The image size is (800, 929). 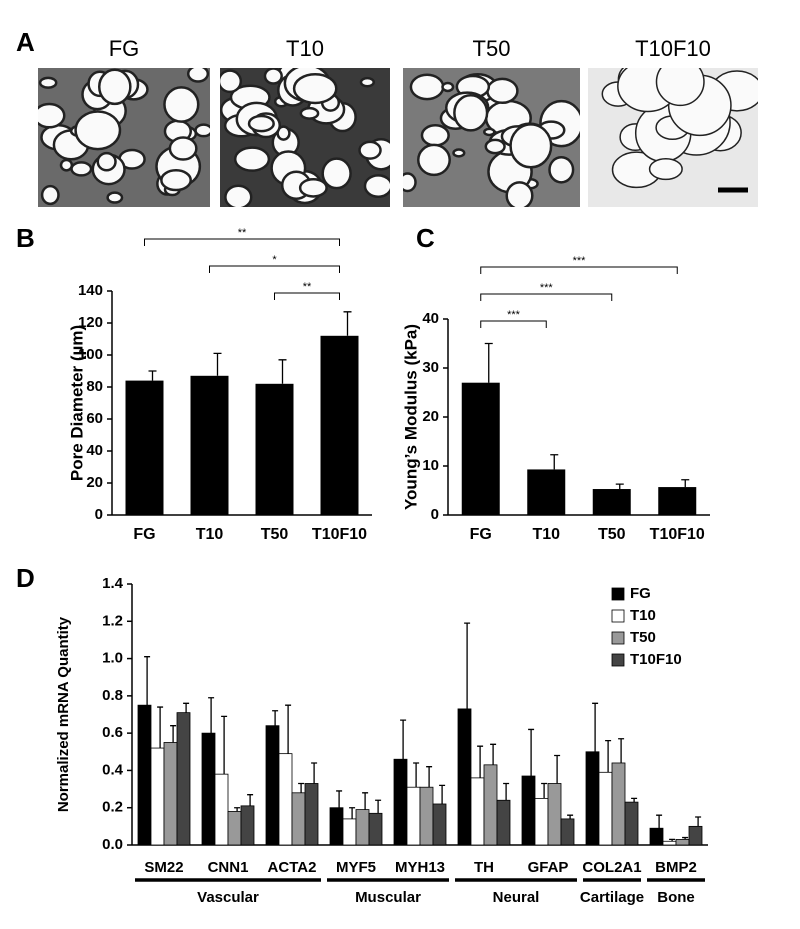 What do you see at coordinates (612, 897) in the screenshot?
I see `group-label: Cartilage` at bounding box center [612, 897].